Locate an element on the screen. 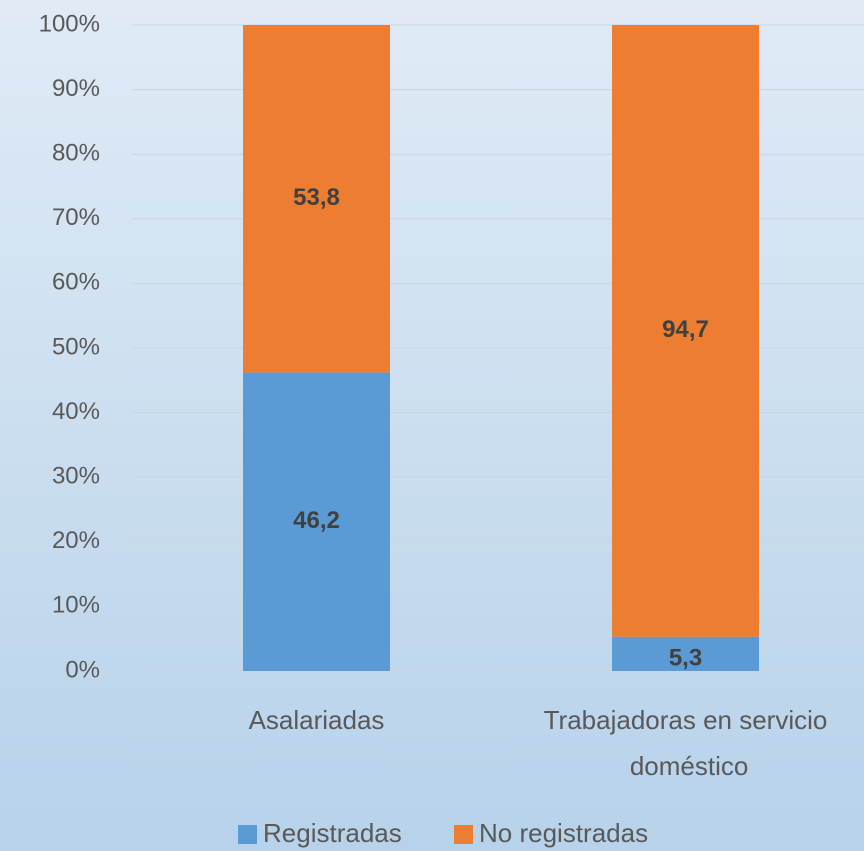  x-tick-label: Trabajadoras en servicio doméstico is located at coordinates (686, 743).